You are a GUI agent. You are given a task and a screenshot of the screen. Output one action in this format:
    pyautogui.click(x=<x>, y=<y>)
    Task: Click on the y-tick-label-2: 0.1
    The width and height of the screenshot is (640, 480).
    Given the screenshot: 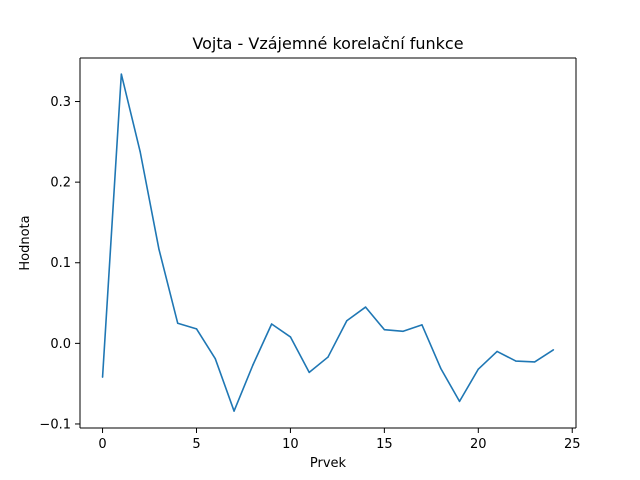 What is the action you would take?
    pyautogui.click(x=60, y=263)
    